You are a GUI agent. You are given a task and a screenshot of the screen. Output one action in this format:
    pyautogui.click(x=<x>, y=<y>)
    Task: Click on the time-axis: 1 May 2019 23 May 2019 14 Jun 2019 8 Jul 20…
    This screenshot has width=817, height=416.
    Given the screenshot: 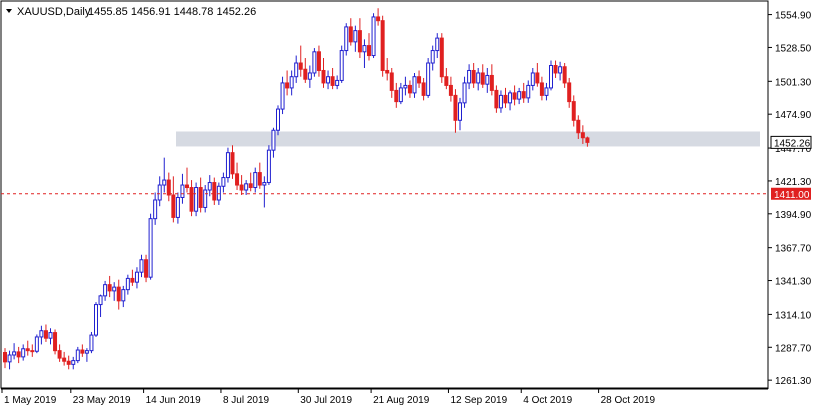 What is the action you would take?
    pyautogui.click(x=328, y=397)
    